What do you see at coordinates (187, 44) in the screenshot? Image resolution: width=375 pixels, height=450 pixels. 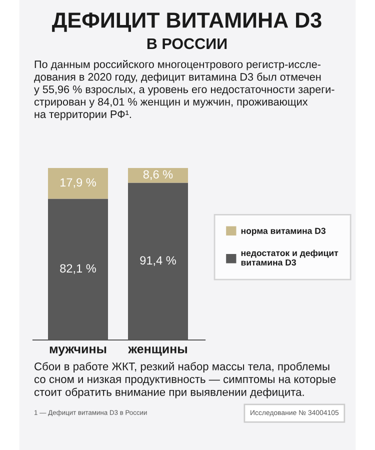 I see `chart-subtitle: В РОССИИ` at bounding box center [187, 44].